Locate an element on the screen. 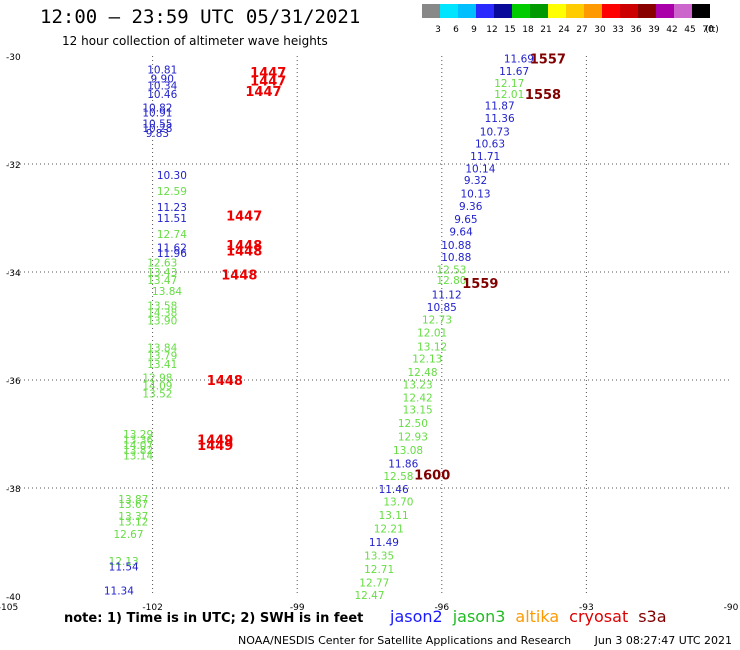 The image size is (740, 650). wave-height-point: 12.58 is located at coordinates (398, 477).